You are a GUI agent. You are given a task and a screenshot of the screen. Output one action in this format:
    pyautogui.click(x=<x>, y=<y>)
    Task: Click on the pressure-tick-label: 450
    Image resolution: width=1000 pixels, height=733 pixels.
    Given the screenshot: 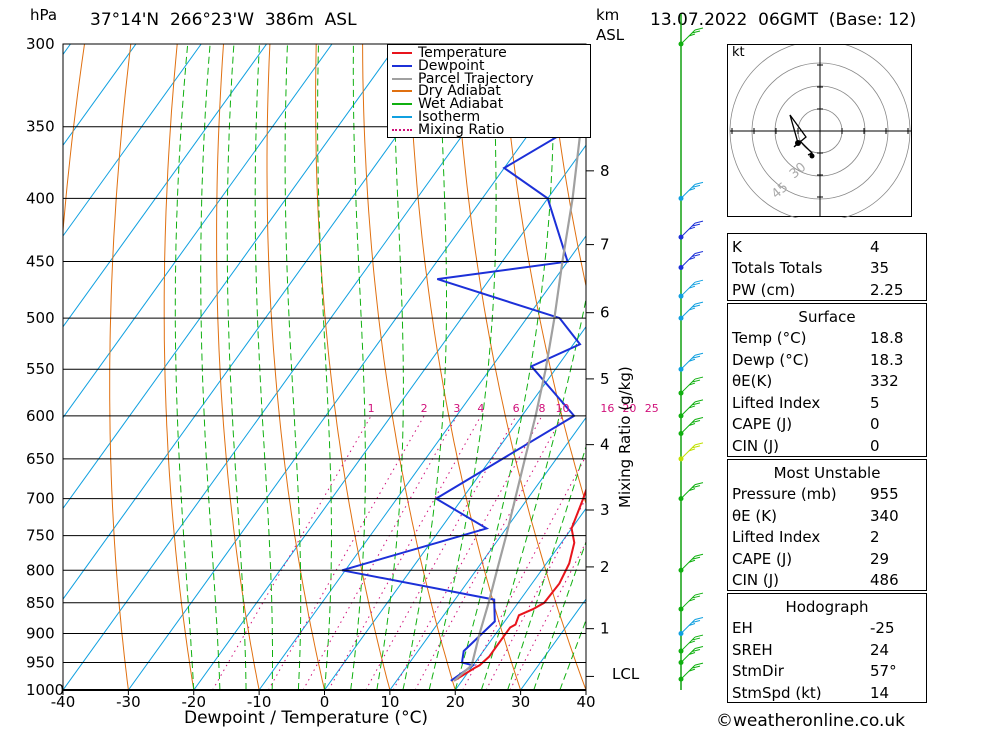 What is the action you would take?
    pyautogui.click(x=40, y=262)
    